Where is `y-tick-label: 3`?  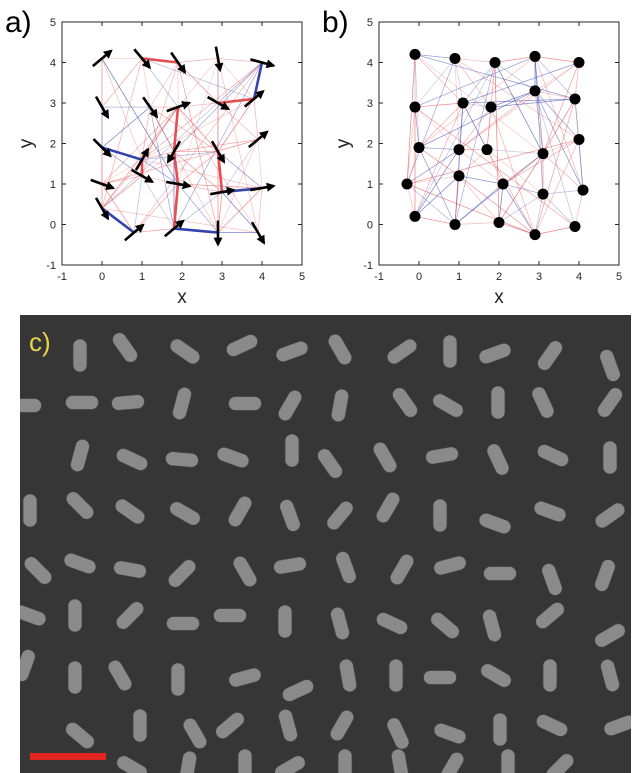 y-tick-label: 3 is located at coordinates (370, 104).